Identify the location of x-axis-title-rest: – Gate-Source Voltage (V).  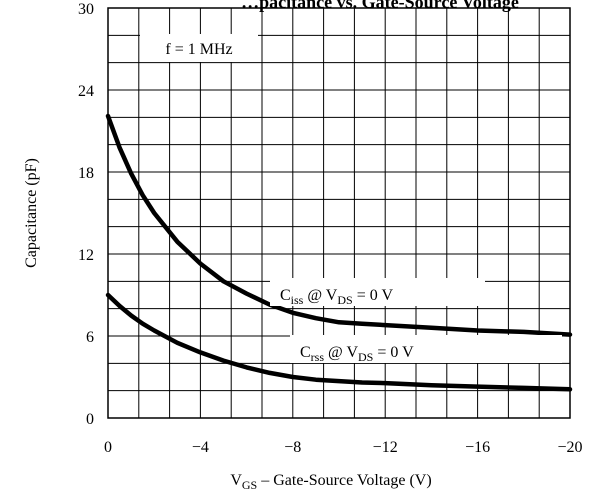
(344, 480).